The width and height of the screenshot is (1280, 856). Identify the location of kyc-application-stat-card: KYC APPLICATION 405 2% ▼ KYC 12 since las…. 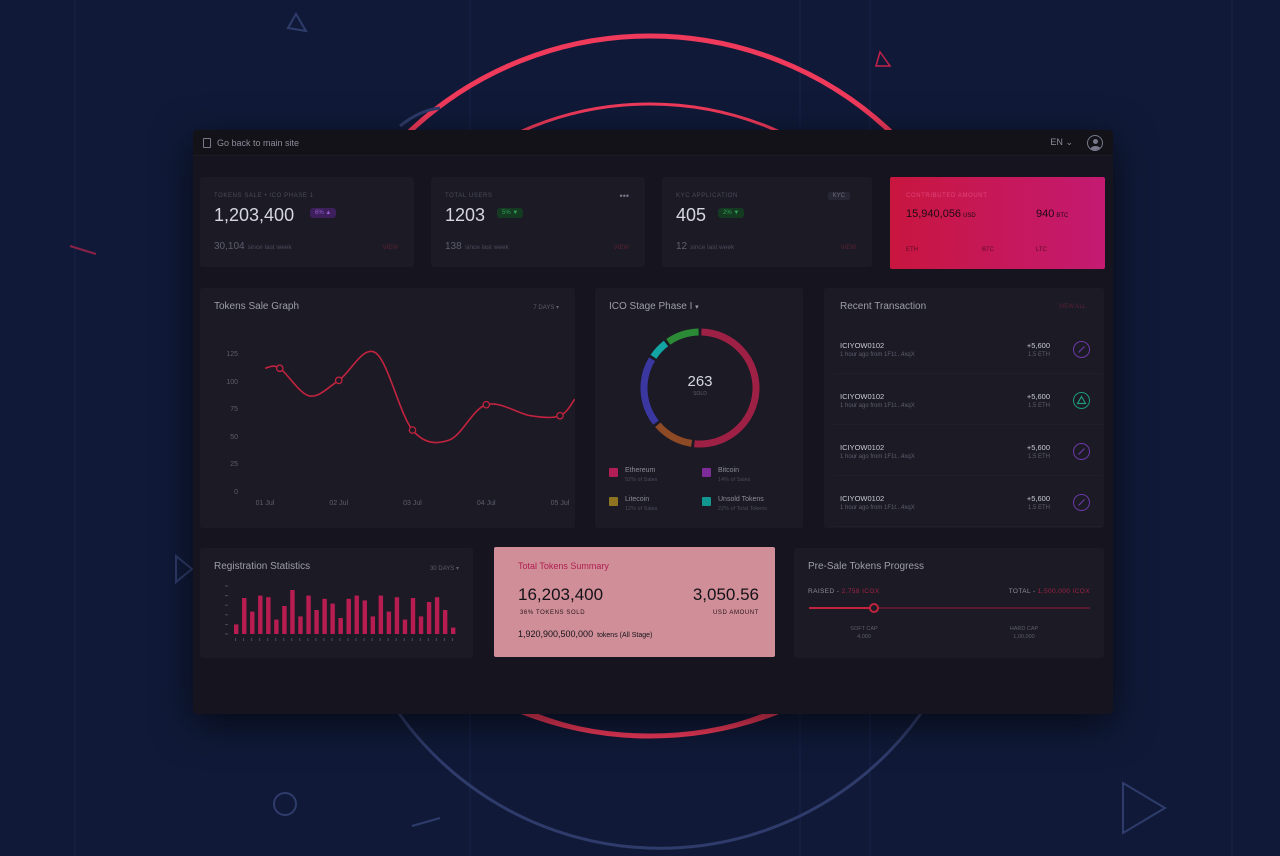
(767, 222).